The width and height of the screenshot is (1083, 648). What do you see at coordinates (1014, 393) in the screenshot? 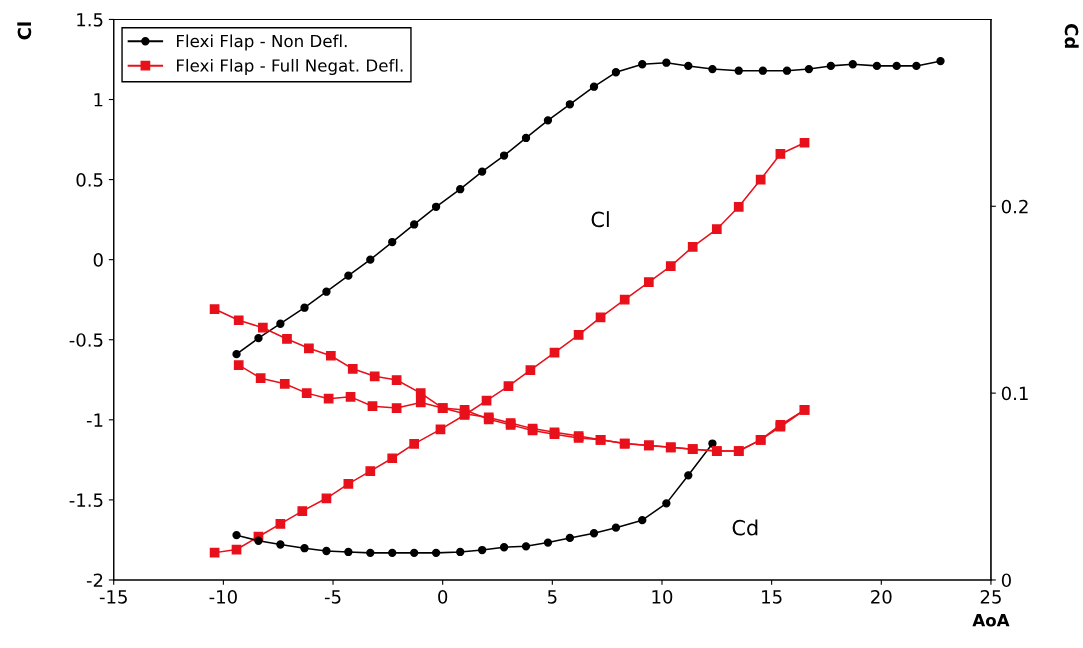
I see `y2-tick-label: 0.1` at bounding box center [1014, 393].